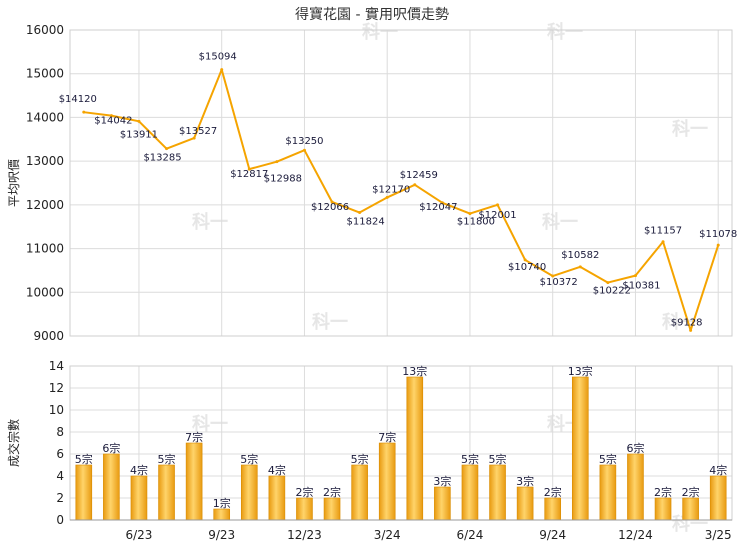 The width and height of the screenshot is (740, 550). Describe the element at coordinates (139, 134) in the screenshot. I see `price-data-label: $13911` at that location.